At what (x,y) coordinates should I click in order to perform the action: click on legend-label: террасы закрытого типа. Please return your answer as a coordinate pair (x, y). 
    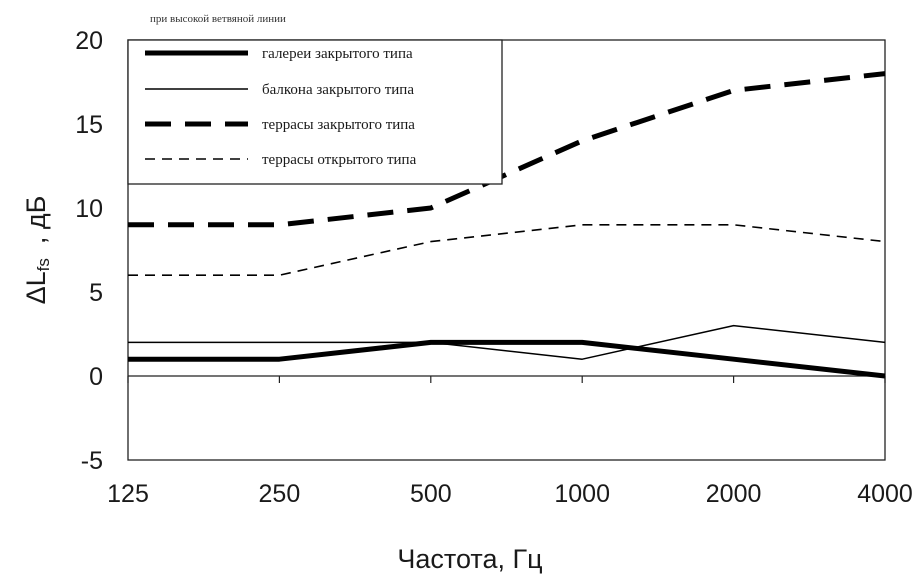
    Looking at the image, I should click on (338, 125).